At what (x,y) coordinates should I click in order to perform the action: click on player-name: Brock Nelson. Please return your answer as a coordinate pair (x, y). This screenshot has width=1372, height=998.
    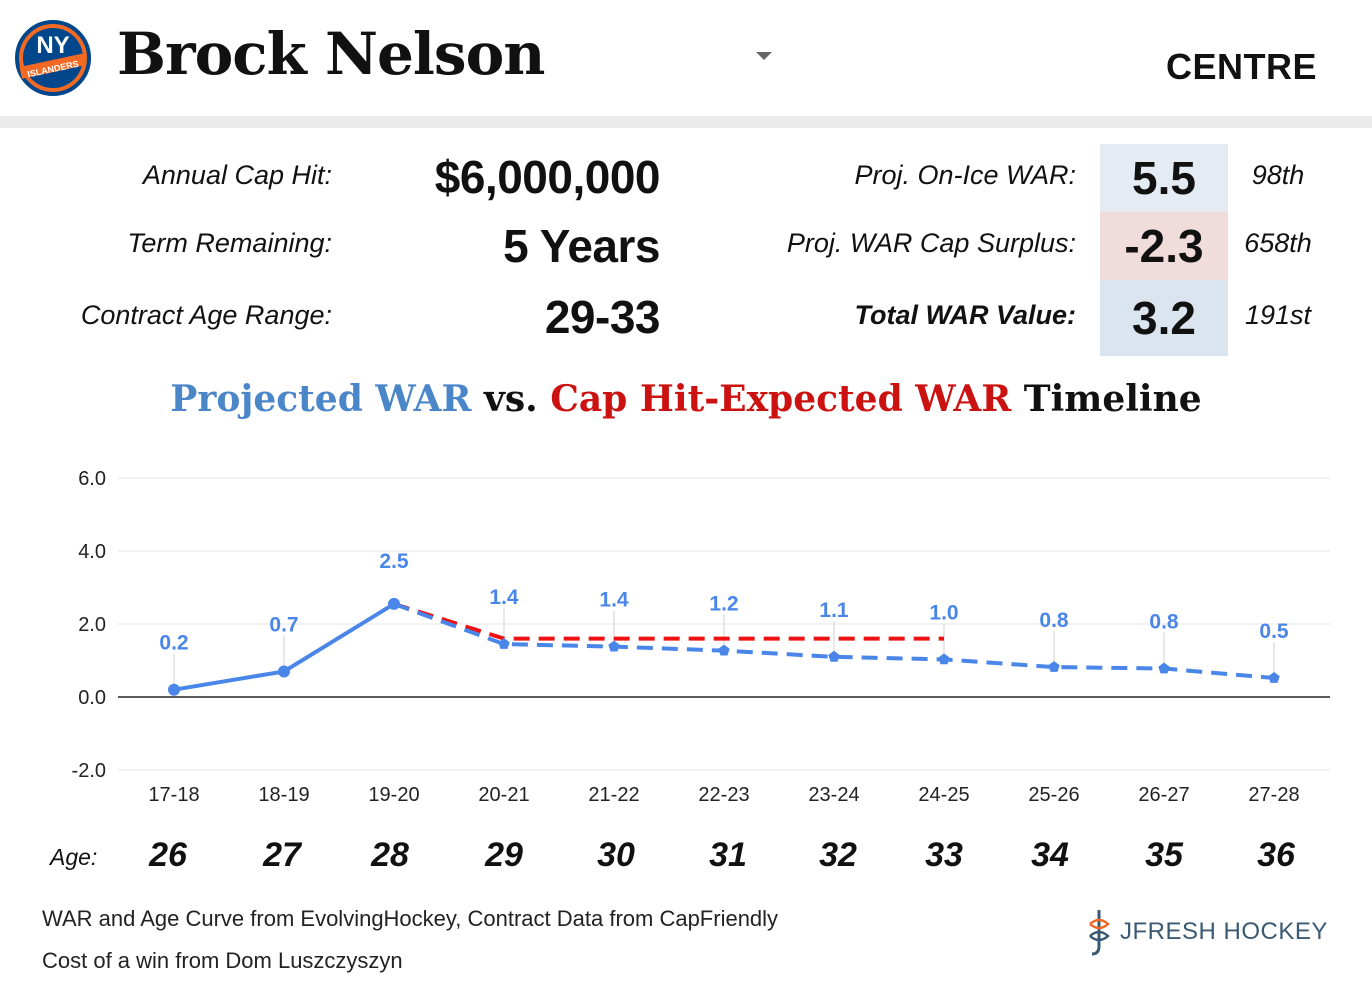
    Looking at the image, I should click on (331, 54).